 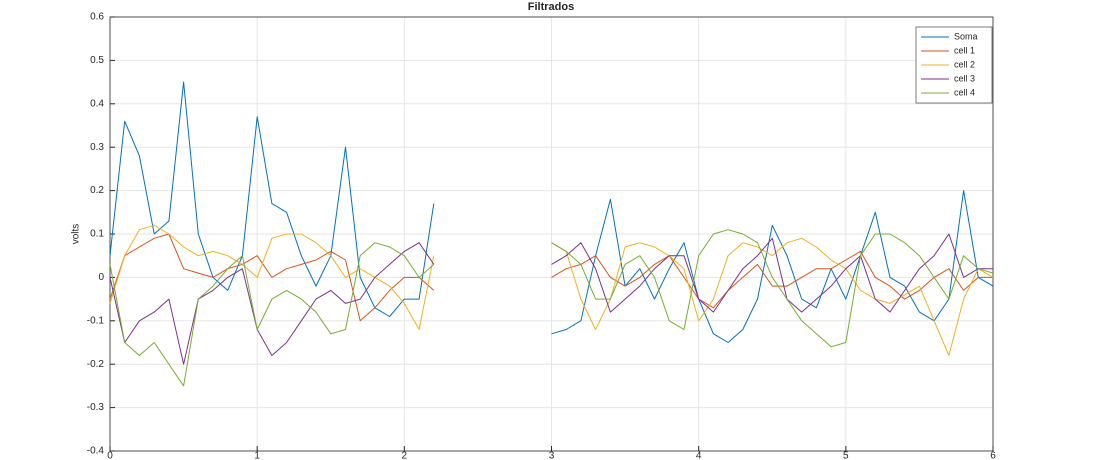 I want to click on y-tick-label: -0.3, so click(x=96, y=407).